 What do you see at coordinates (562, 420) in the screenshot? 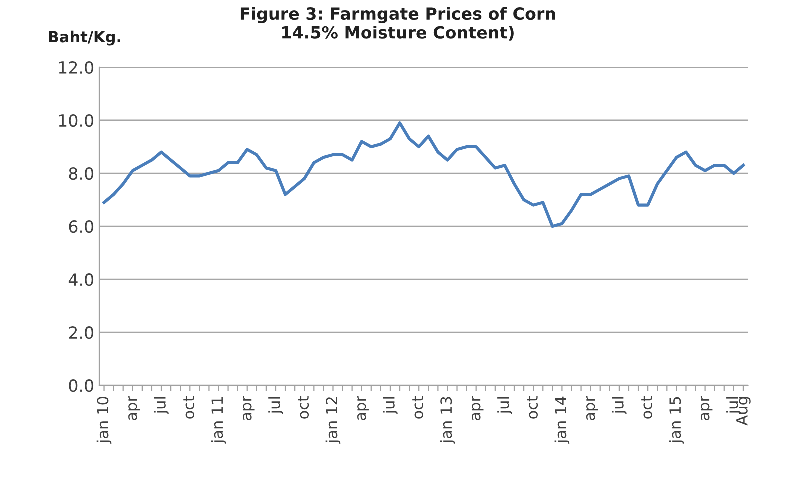
I see `x-tick-label: jan 14` at bounding box center [562, 420].